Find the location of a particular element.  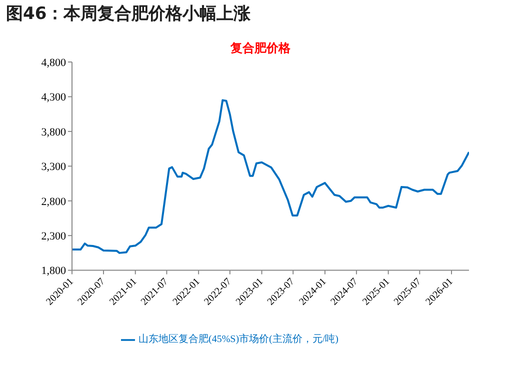

y-tick-label: 2,800 is located at coordinates (53, 202).